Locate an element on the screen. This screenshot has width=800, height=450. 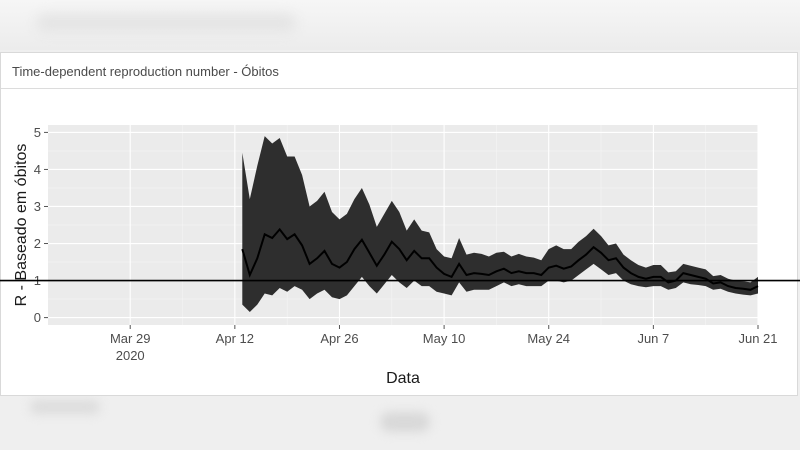
x-tick-label: Mar 29 is located at coordinates (130, 338).